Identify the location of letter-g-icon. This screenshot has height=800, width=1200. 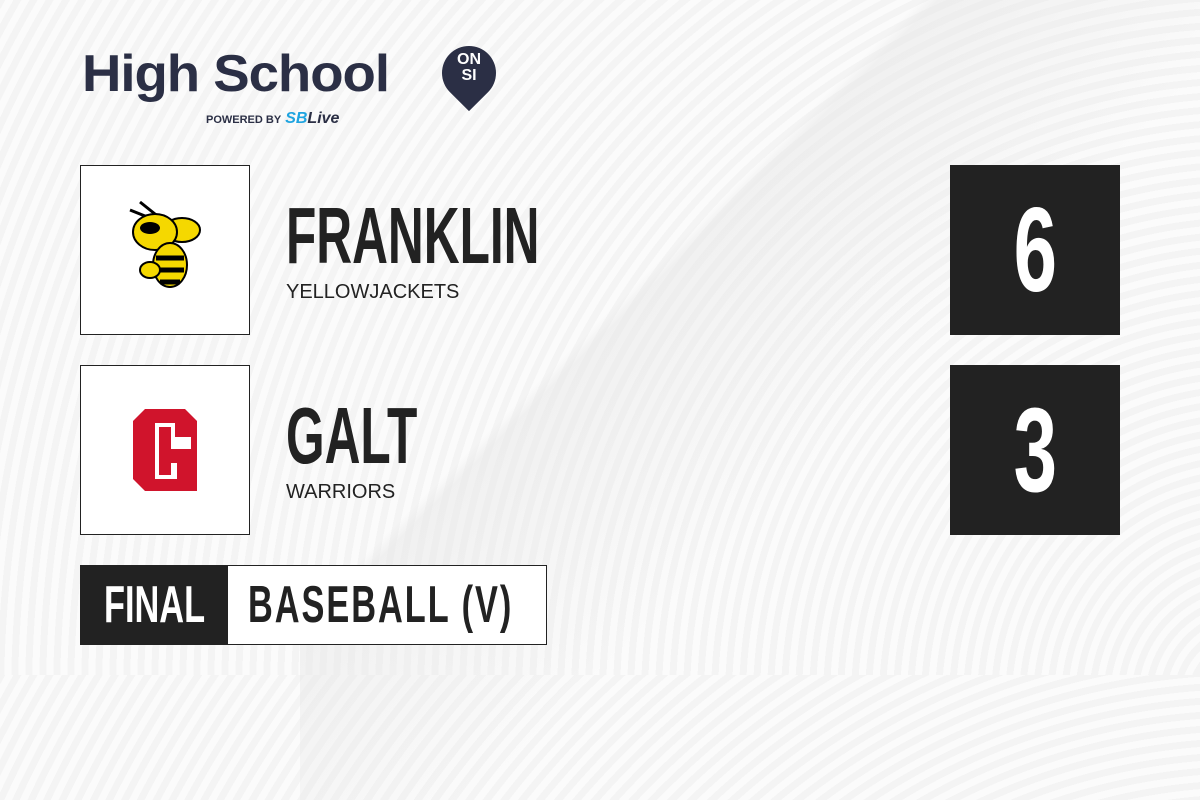
(165, 450).